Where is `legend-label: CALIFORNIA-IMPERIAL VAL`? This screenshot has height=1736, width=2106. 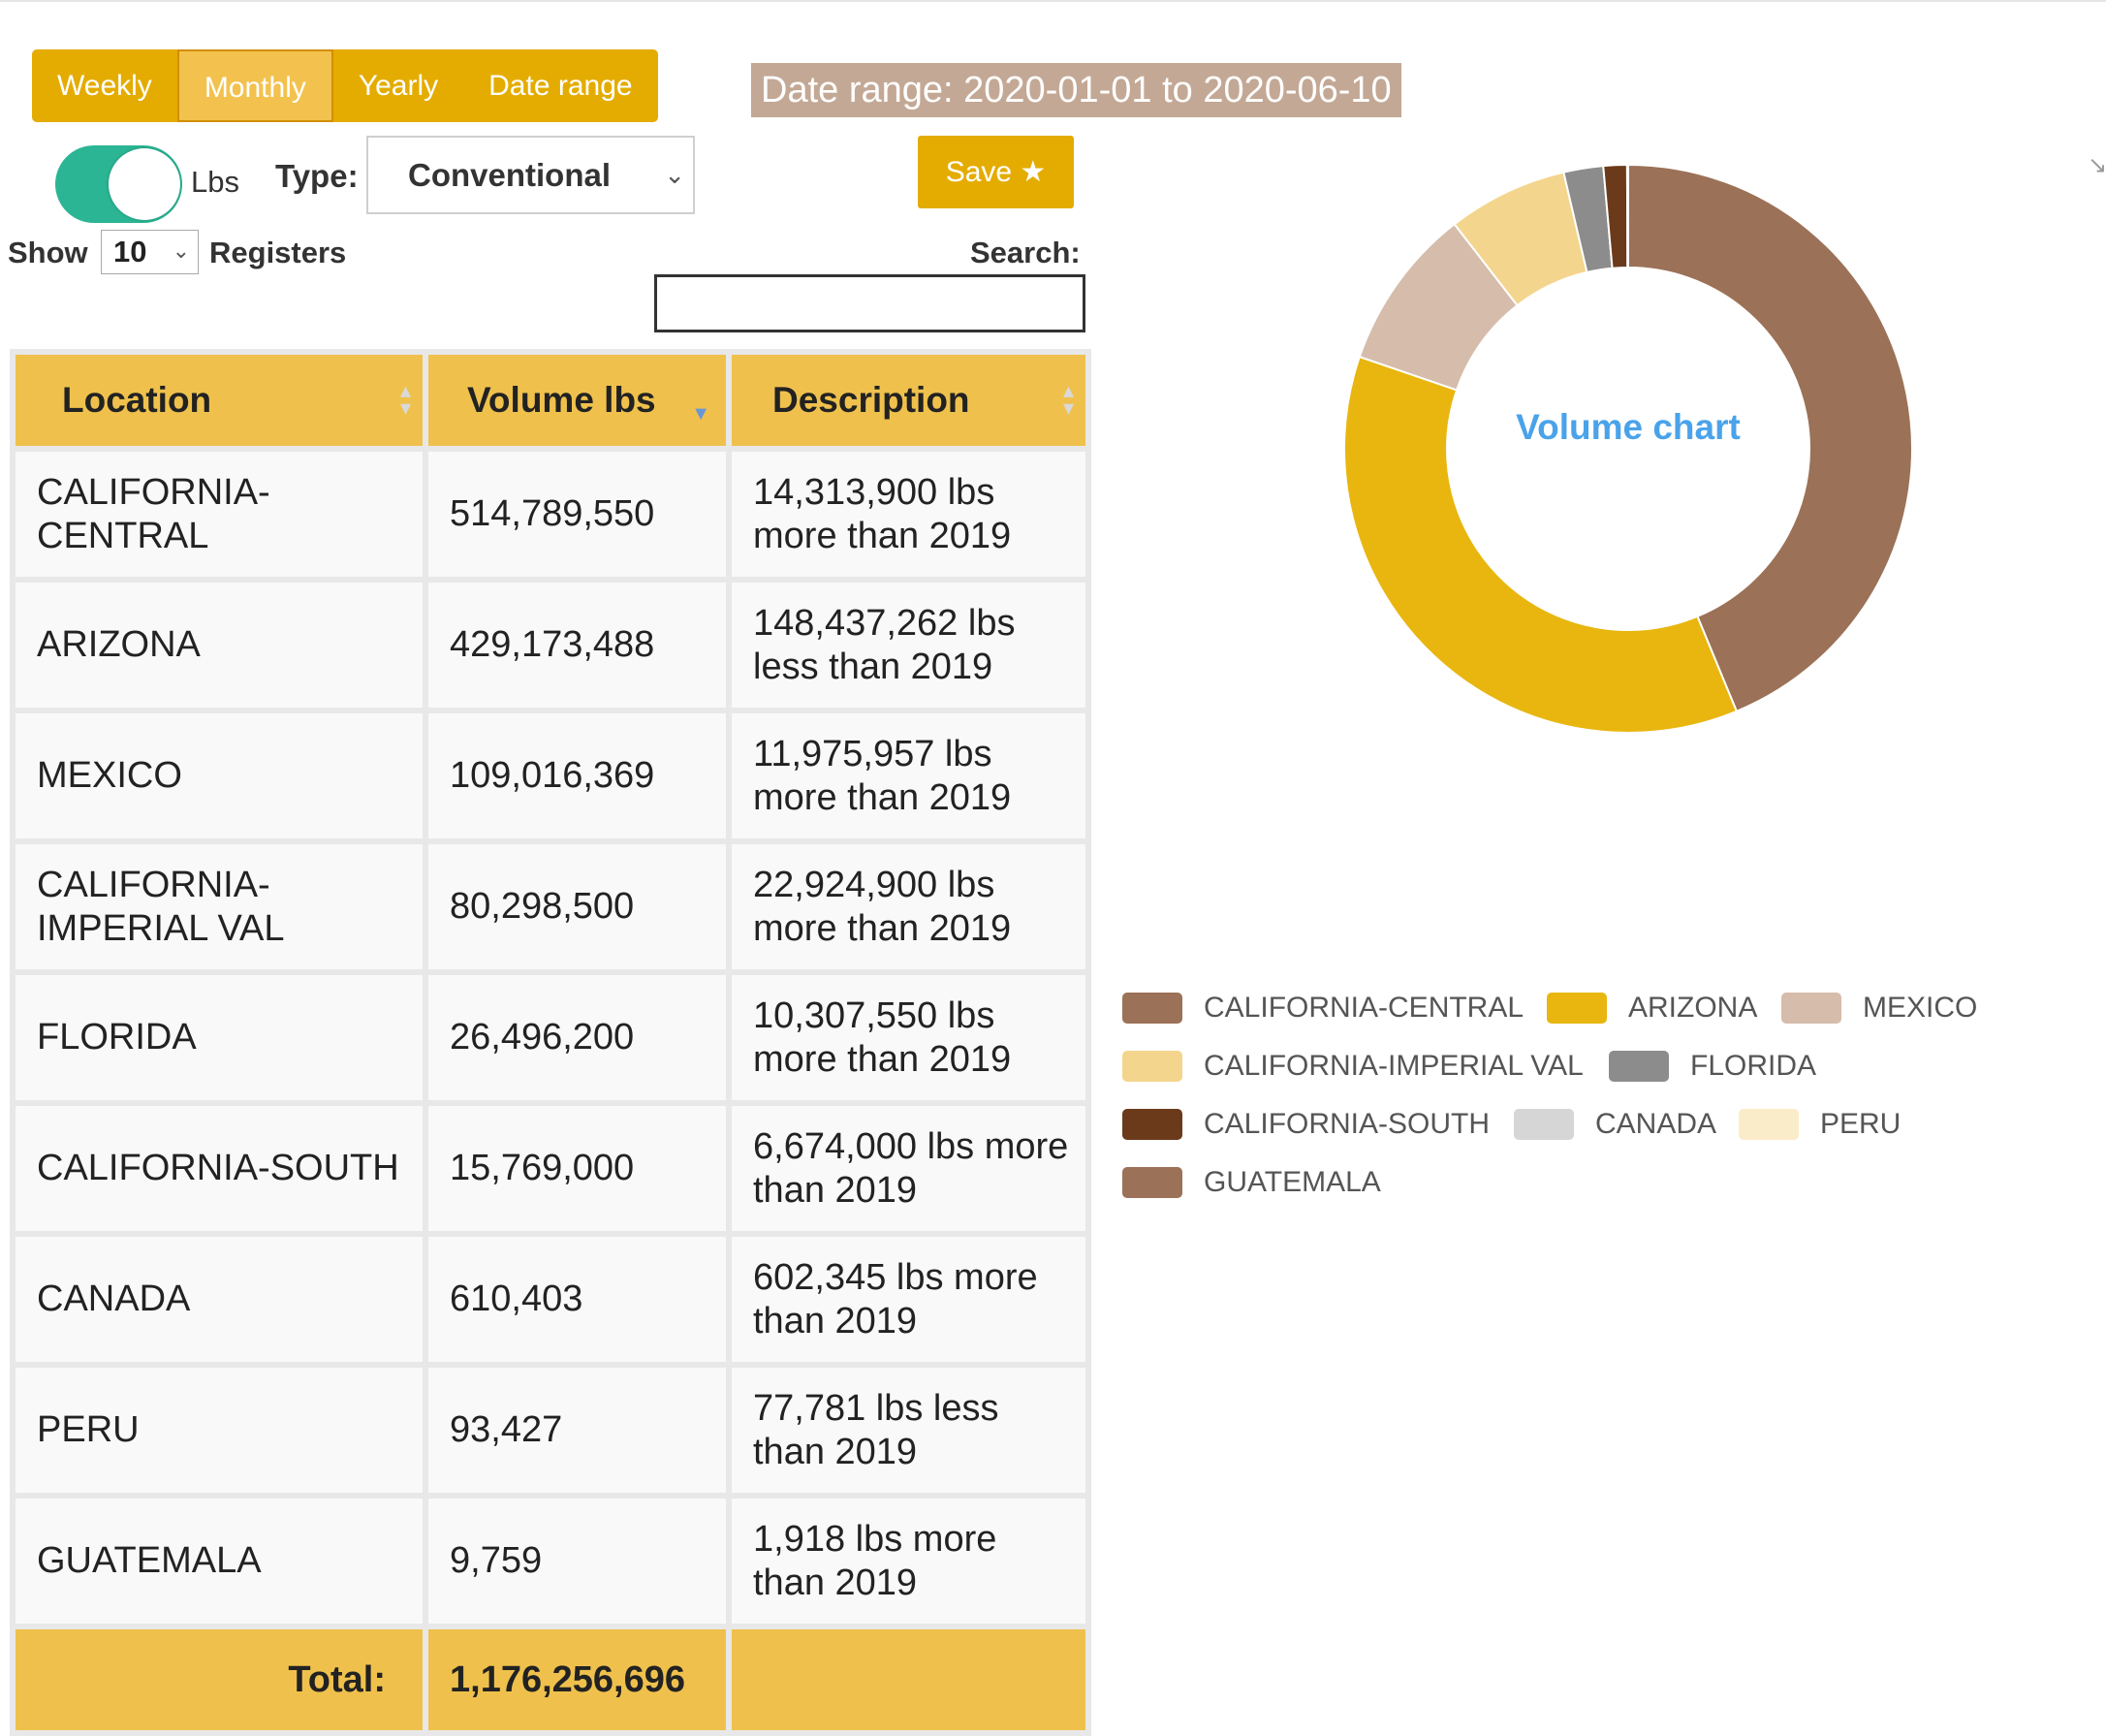 legend-label: CALIFORNIA-IMPERIAL VAL is located at coordinates (1394, 1066).